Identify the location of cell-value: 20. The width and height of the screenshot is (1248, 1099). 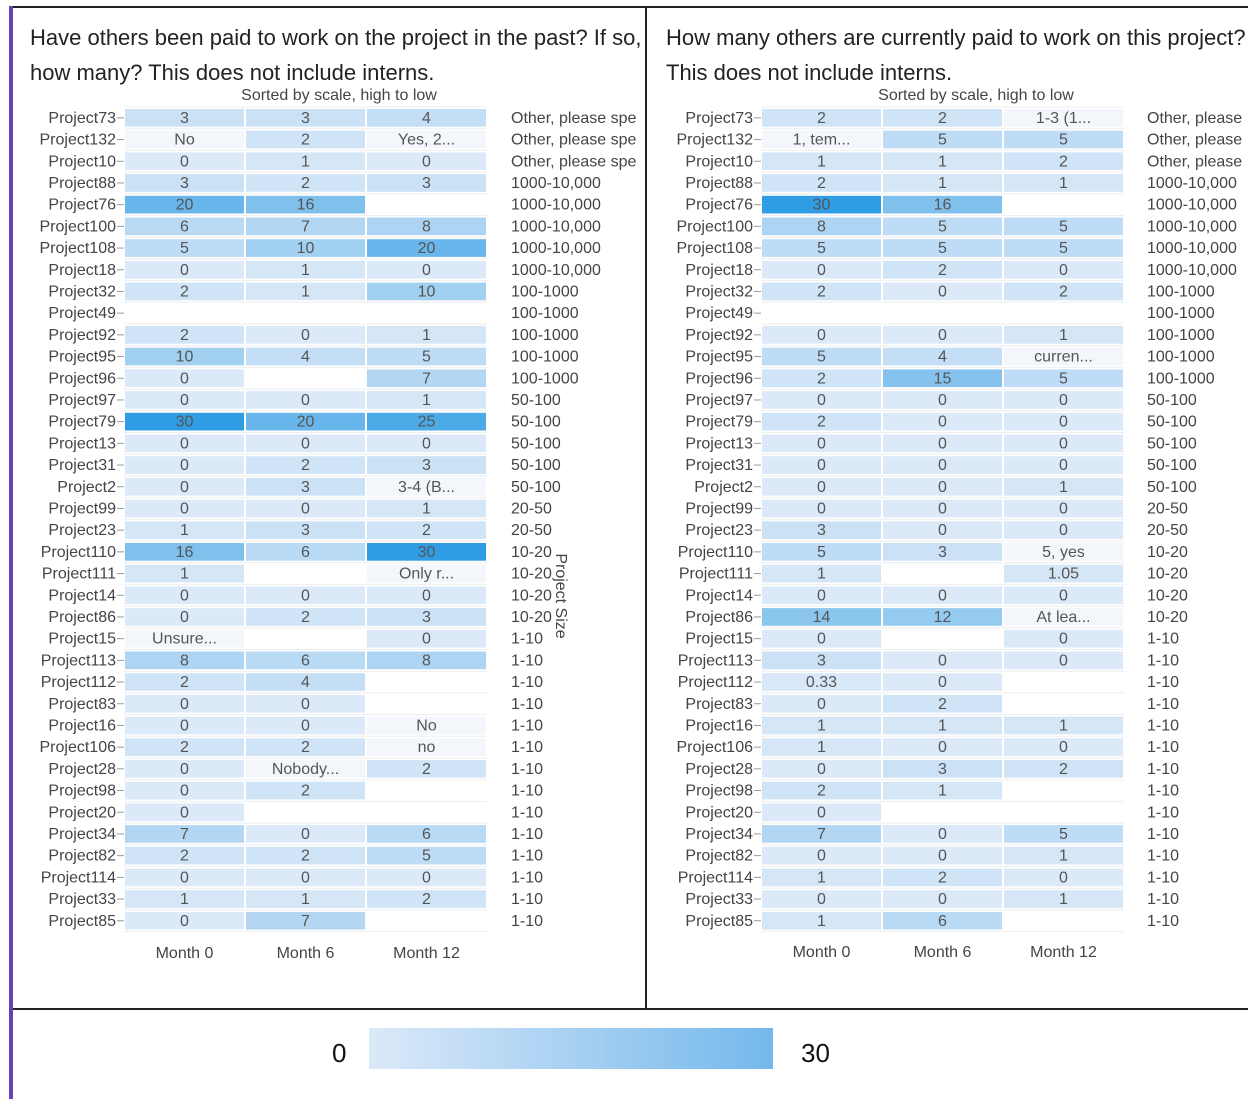
(427, 248).